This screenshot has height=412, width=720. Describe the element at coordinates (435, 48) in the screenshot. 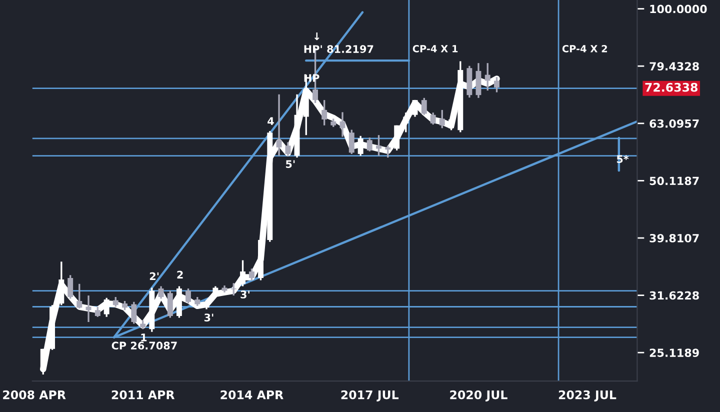

I see `ref-line-label: CP-4 X 1` at that location.